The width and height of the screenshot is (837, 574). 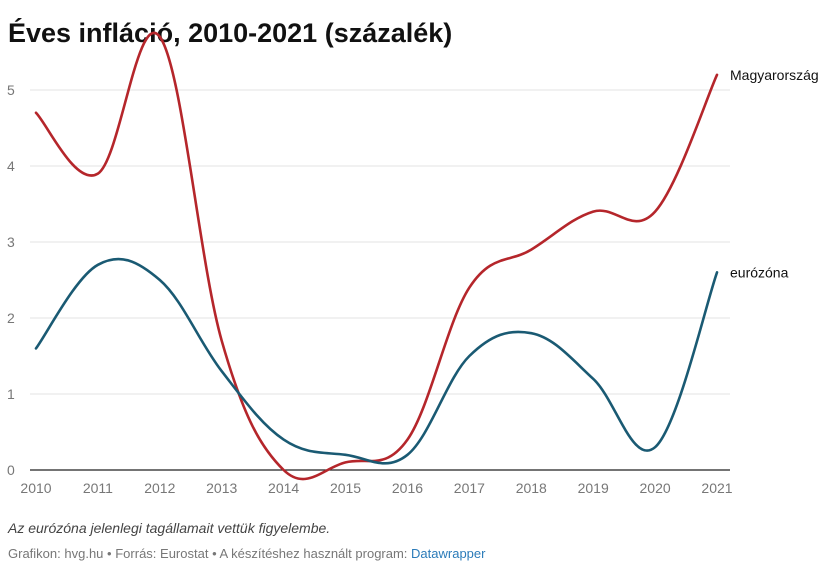 What do you see at coordinates (35, 488) in the screenshot?
I see `x-tick-label: 2010` at bounding box center [35, 488].